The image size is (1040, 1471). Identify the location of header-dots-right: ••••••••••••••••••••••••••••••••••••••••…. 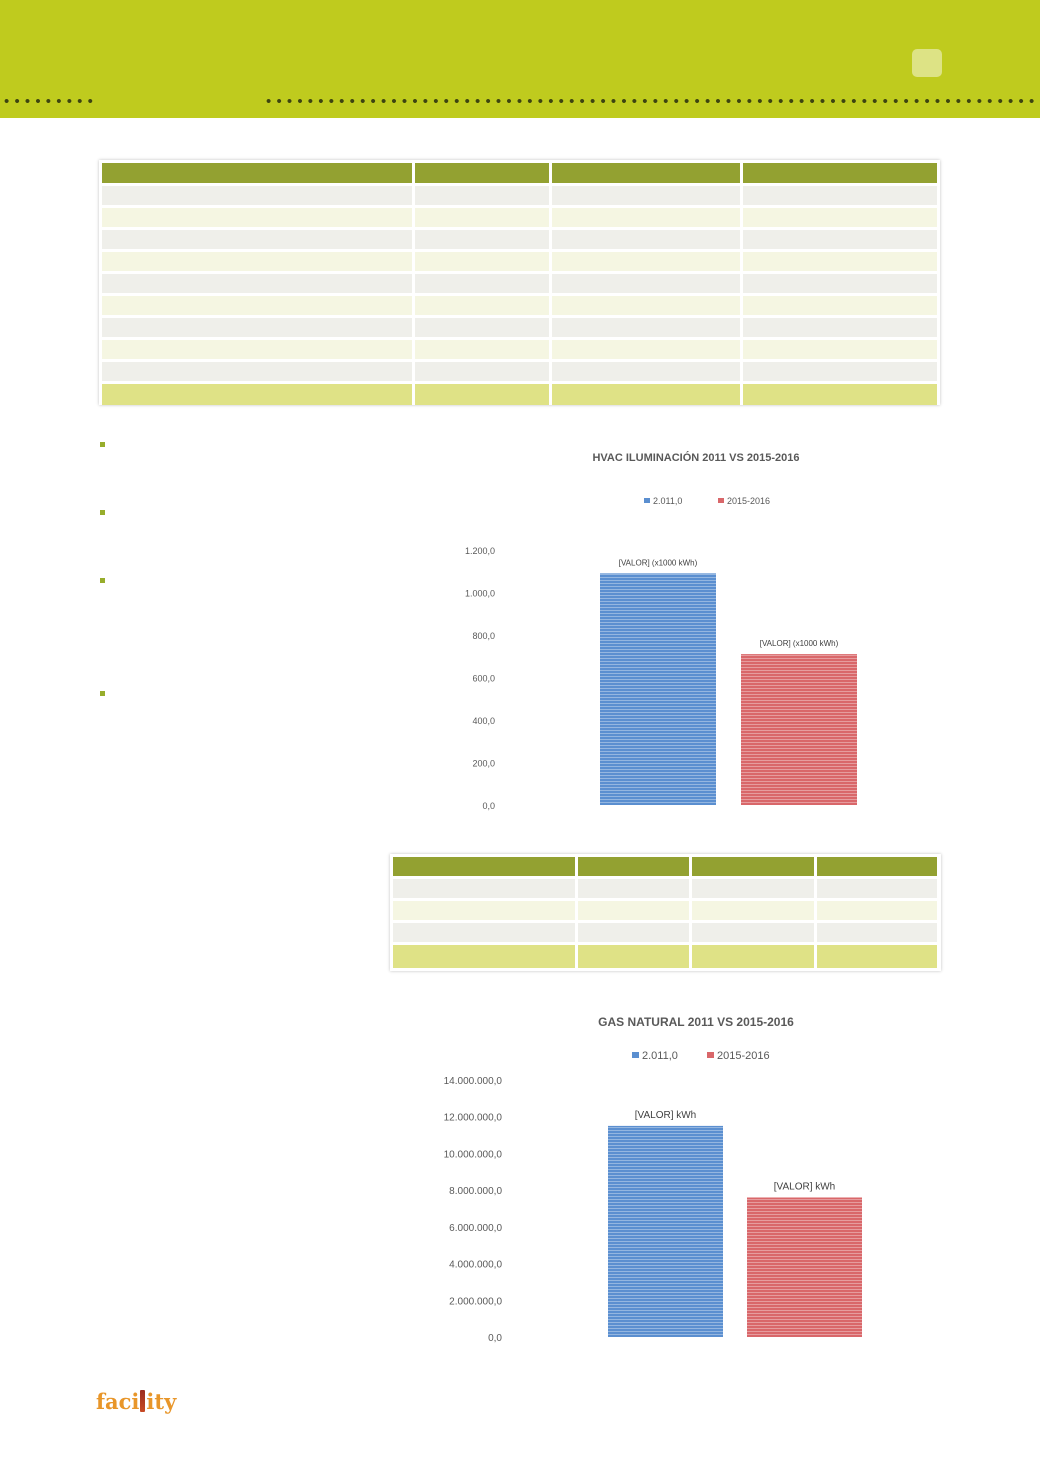
(653, 102).